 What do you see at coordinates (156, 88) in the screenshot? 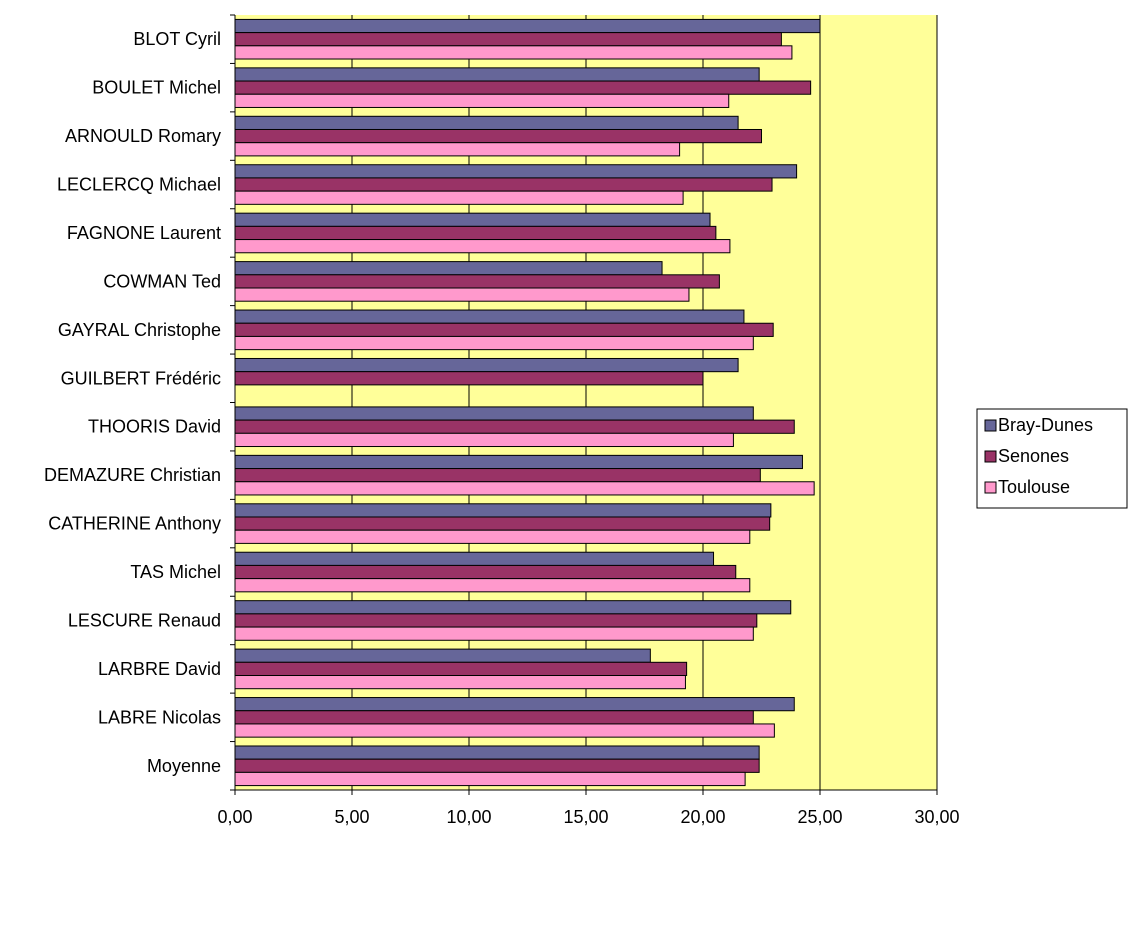
I see `category-label: BOULET Michel` at bounding box center [156, 88].